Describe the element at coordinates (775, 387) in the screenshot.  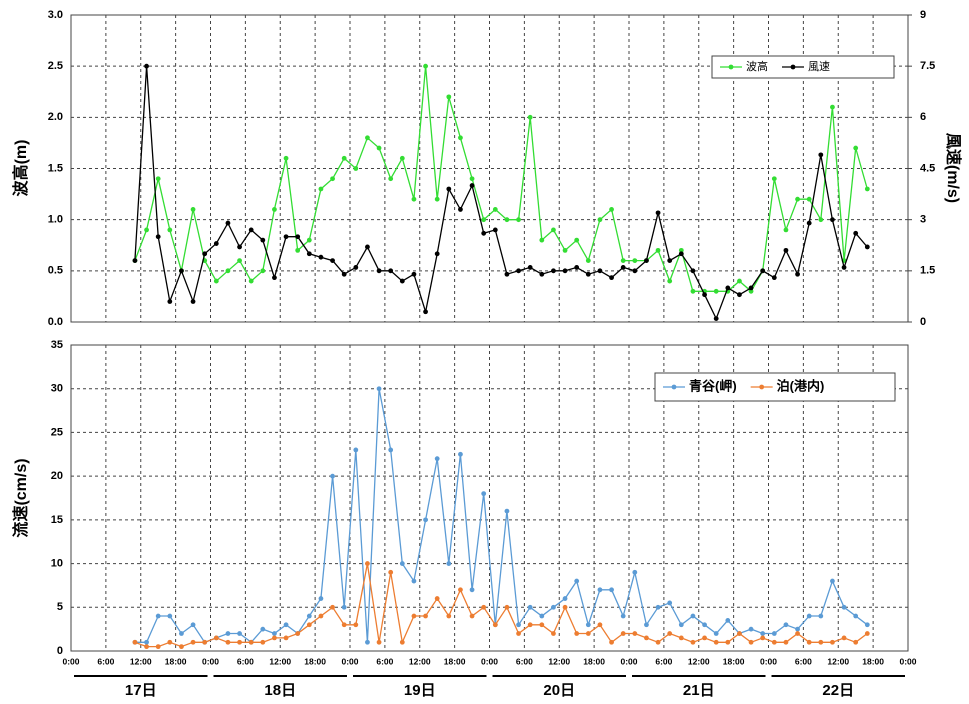
I see `legend-box` at that location.